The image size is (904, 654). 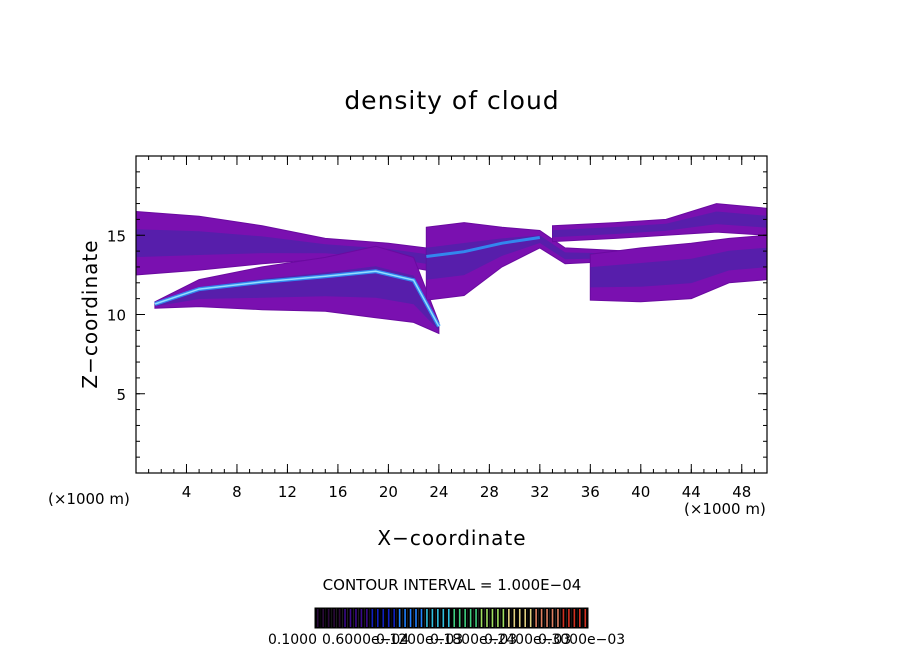 I want to click on x-tick-label: 32, so click(x=539, y=492).